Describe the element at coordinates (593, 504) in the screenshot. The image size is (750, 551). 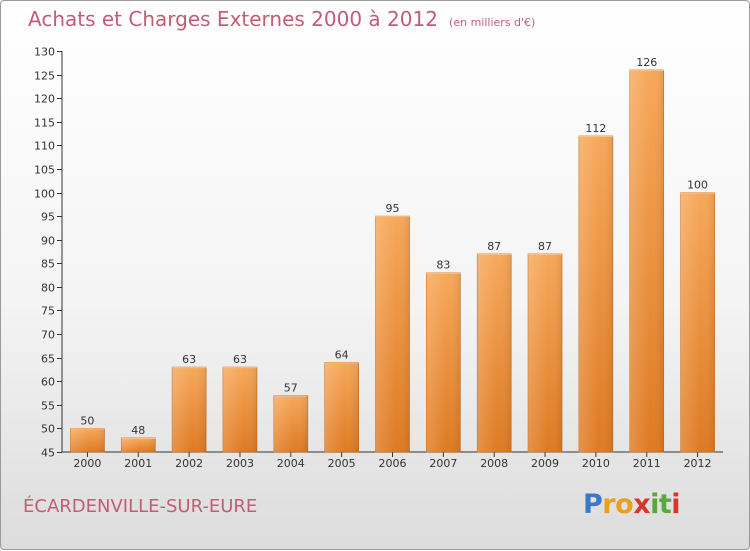
I see `logo-letter: P` at that location.